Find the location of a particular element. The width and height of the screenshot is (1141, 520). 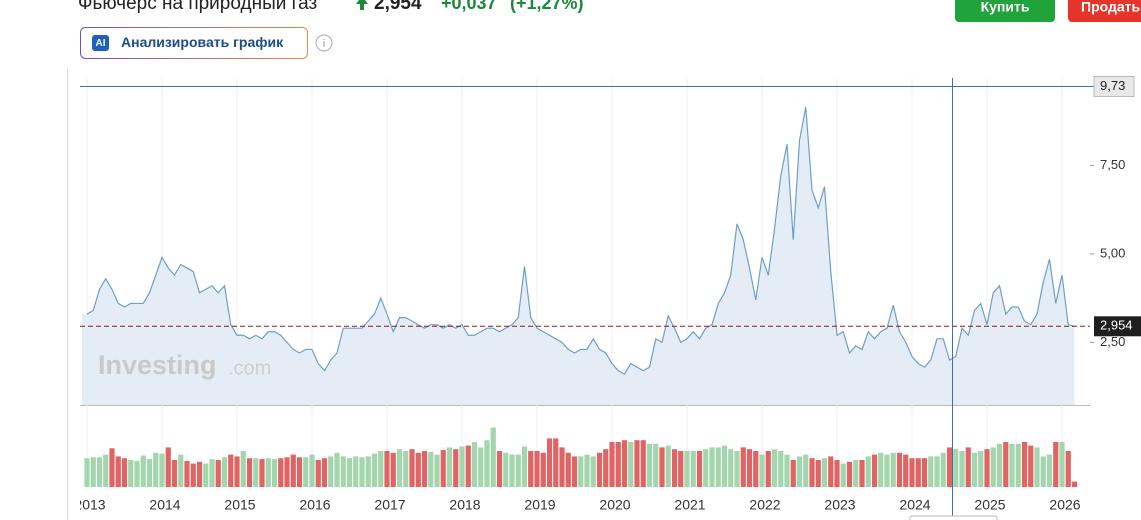

analyze-button is located at coordinates (194, 43).